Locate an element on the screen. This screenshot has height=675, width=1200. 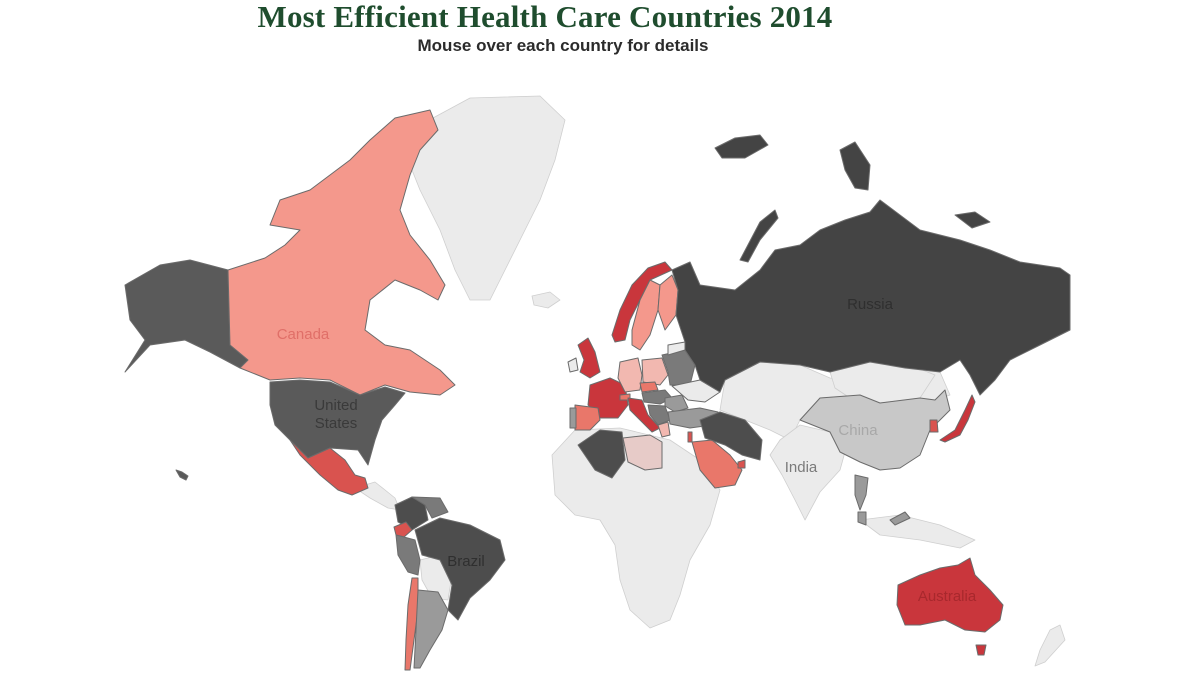
country-russia is located at coordinates (871, 297).